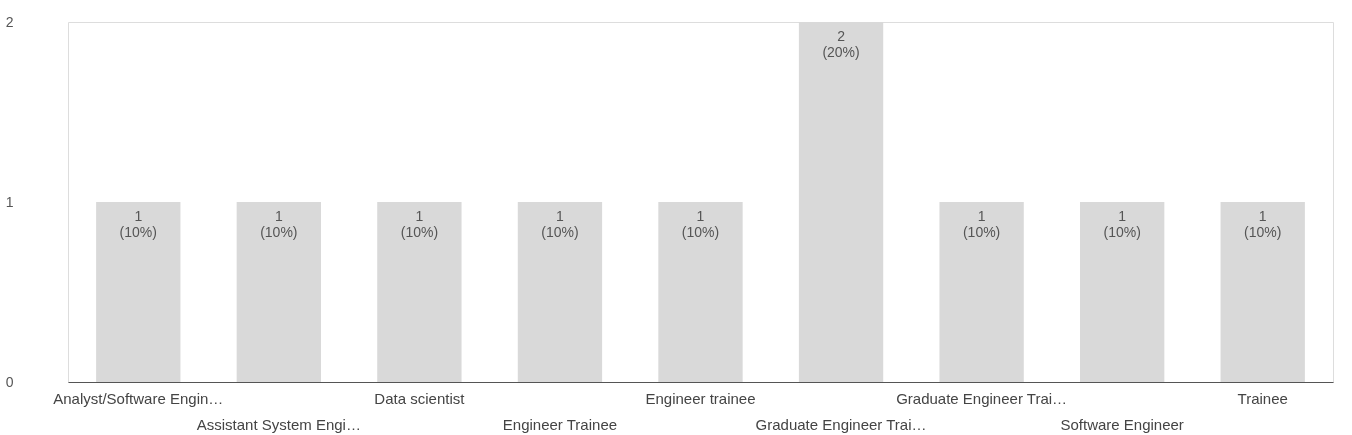 This screenshot has width=1352, height=435. I want to click on x-tick-label: Software Engineer, so click(1122, 424).